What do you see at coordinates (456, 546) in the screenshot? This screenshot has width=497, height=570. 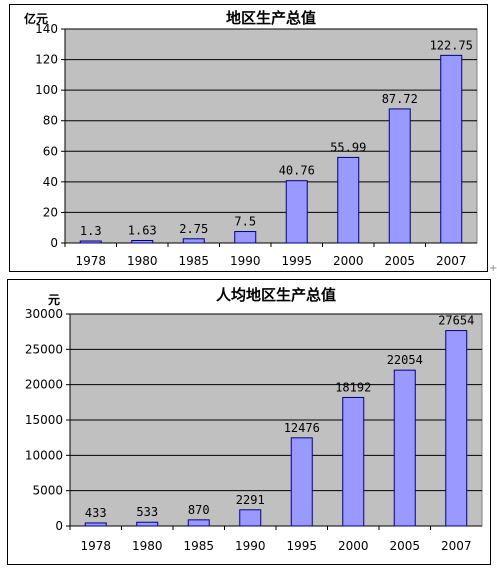 I see `per-capita-category-label: 2007` at bounding box center [456, 546].